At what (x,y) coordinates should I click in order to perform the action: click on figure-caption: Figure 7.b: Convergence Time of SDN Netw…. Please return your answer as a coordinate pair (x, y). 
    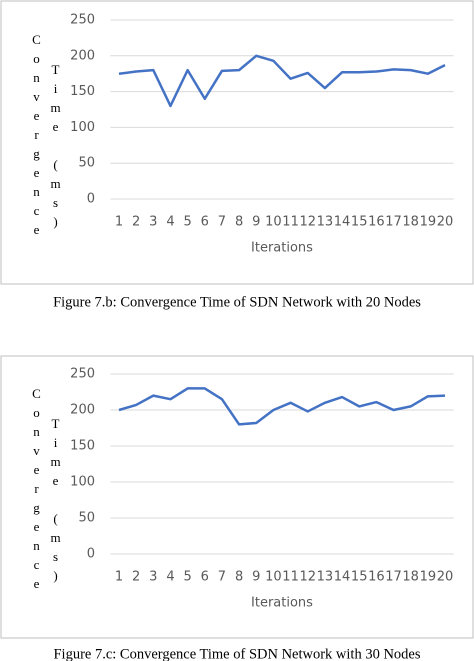
    Looking at the image, I should click on (237, 302).